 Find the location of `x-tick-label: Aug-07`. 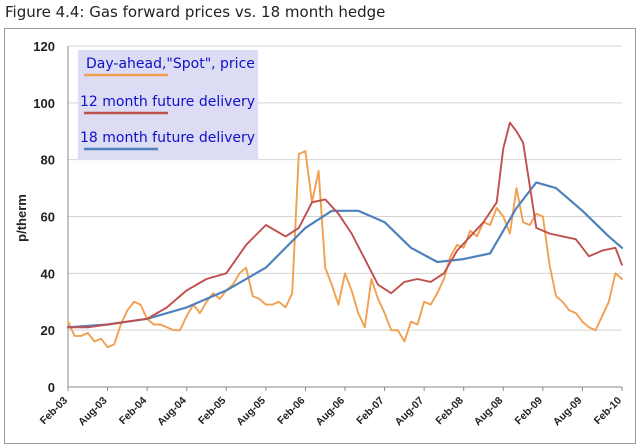

x-tick-label: Aug-07 is located at coordinates (410, 412).